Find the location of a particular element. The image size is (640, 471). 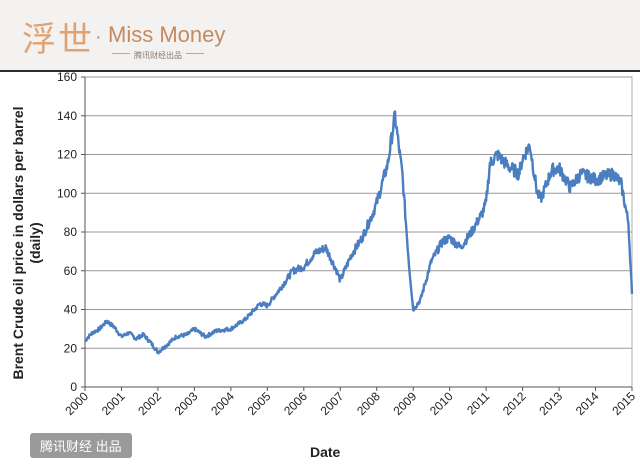

y-tick-label-140: 140 is located at coordinates (67, 116).